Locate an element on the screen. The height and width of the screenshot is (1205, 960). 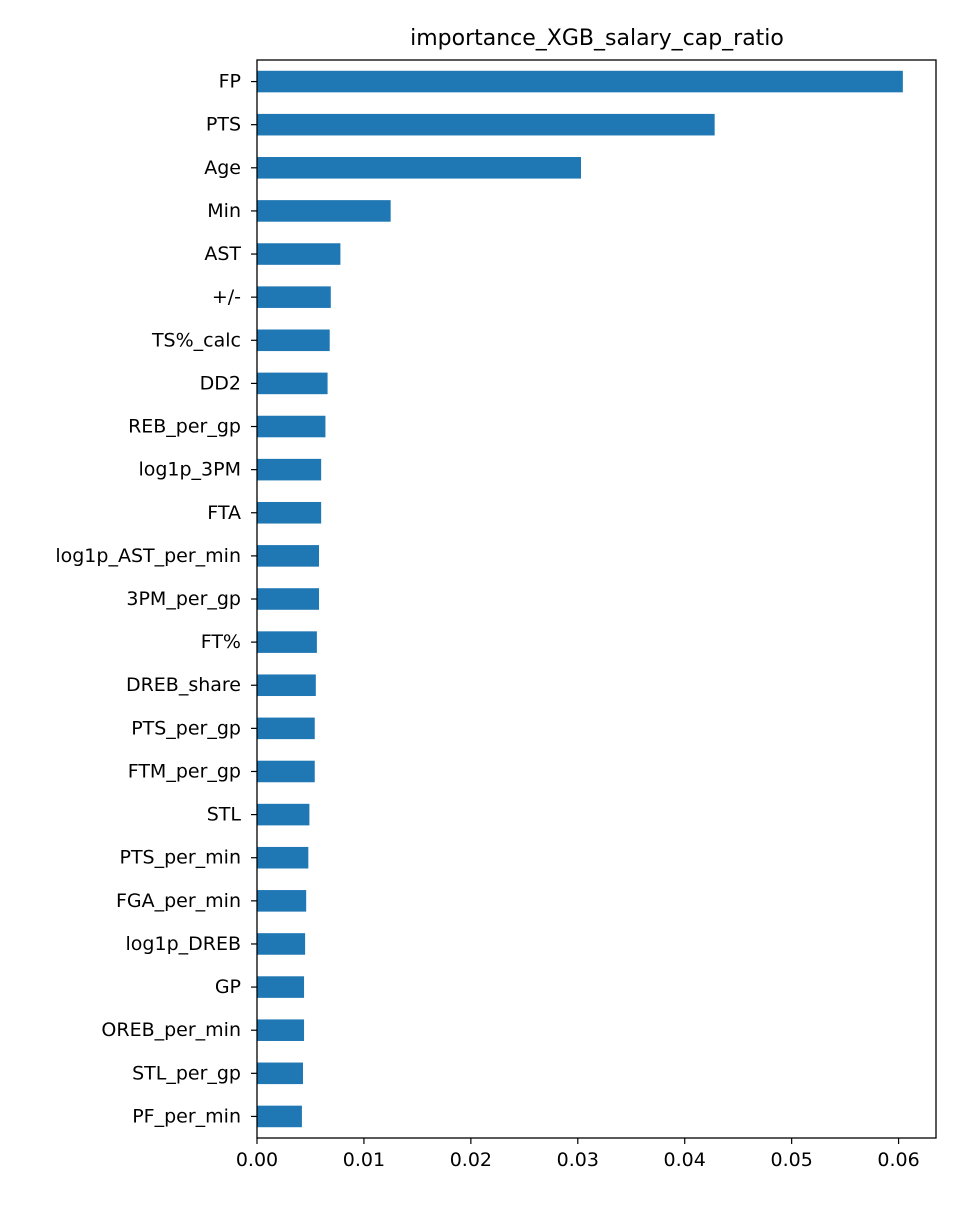
x-tick-label: 0.04 is located at coordinates (685, 1160).